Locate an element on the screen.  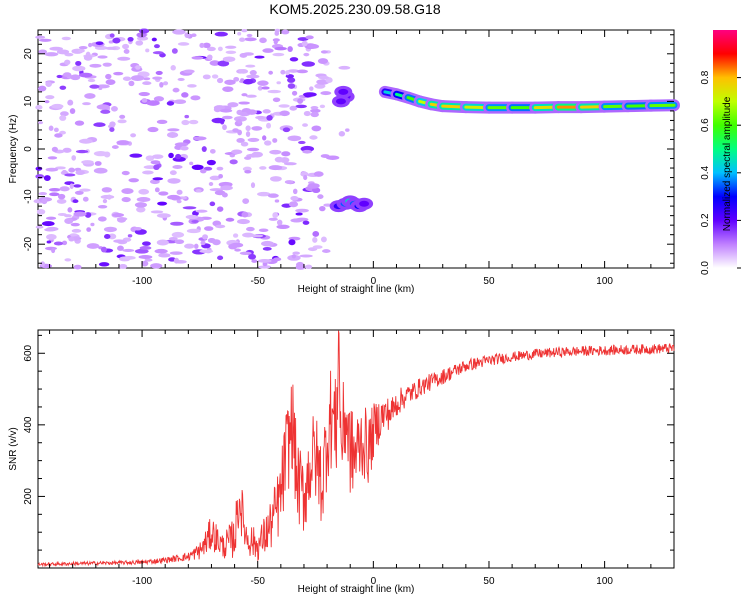
y-tick-label: 400 is located at coordinates (28, 424).